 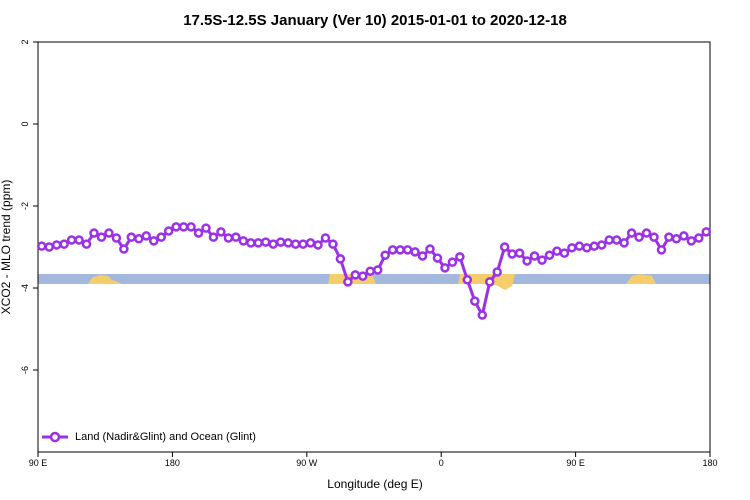 I want to click on y-tick-label: 2, so click(x=25, y=41).